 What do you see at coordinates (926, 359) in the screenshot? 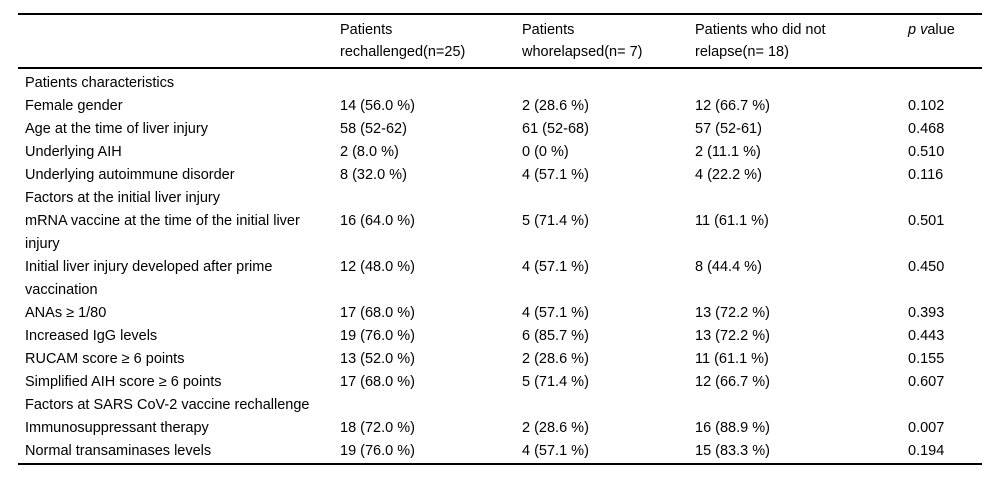
I see `cell-value: 0.155` at bounding box center [926, 359].